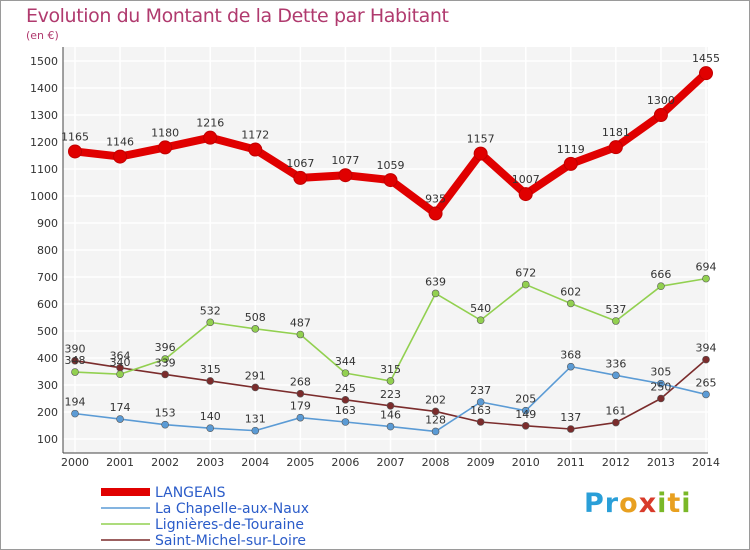 This screenshot has height=550, width=750. What do you see at coordinates (47, 250) in the screenshot?
I see `y-tick-label: 800` at bounding box center [47, 250].